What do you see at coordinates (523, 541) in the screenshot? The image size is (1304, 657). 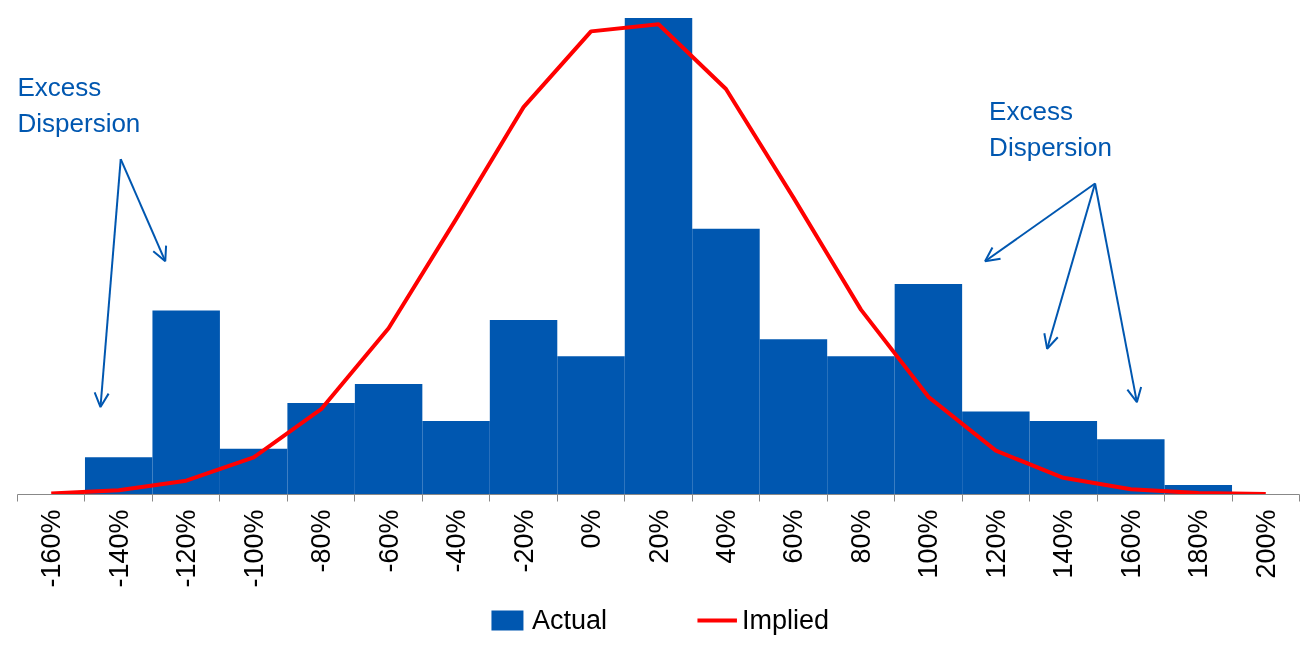 I see `x-tick-label: -20%` at bounding box center [523, 541].